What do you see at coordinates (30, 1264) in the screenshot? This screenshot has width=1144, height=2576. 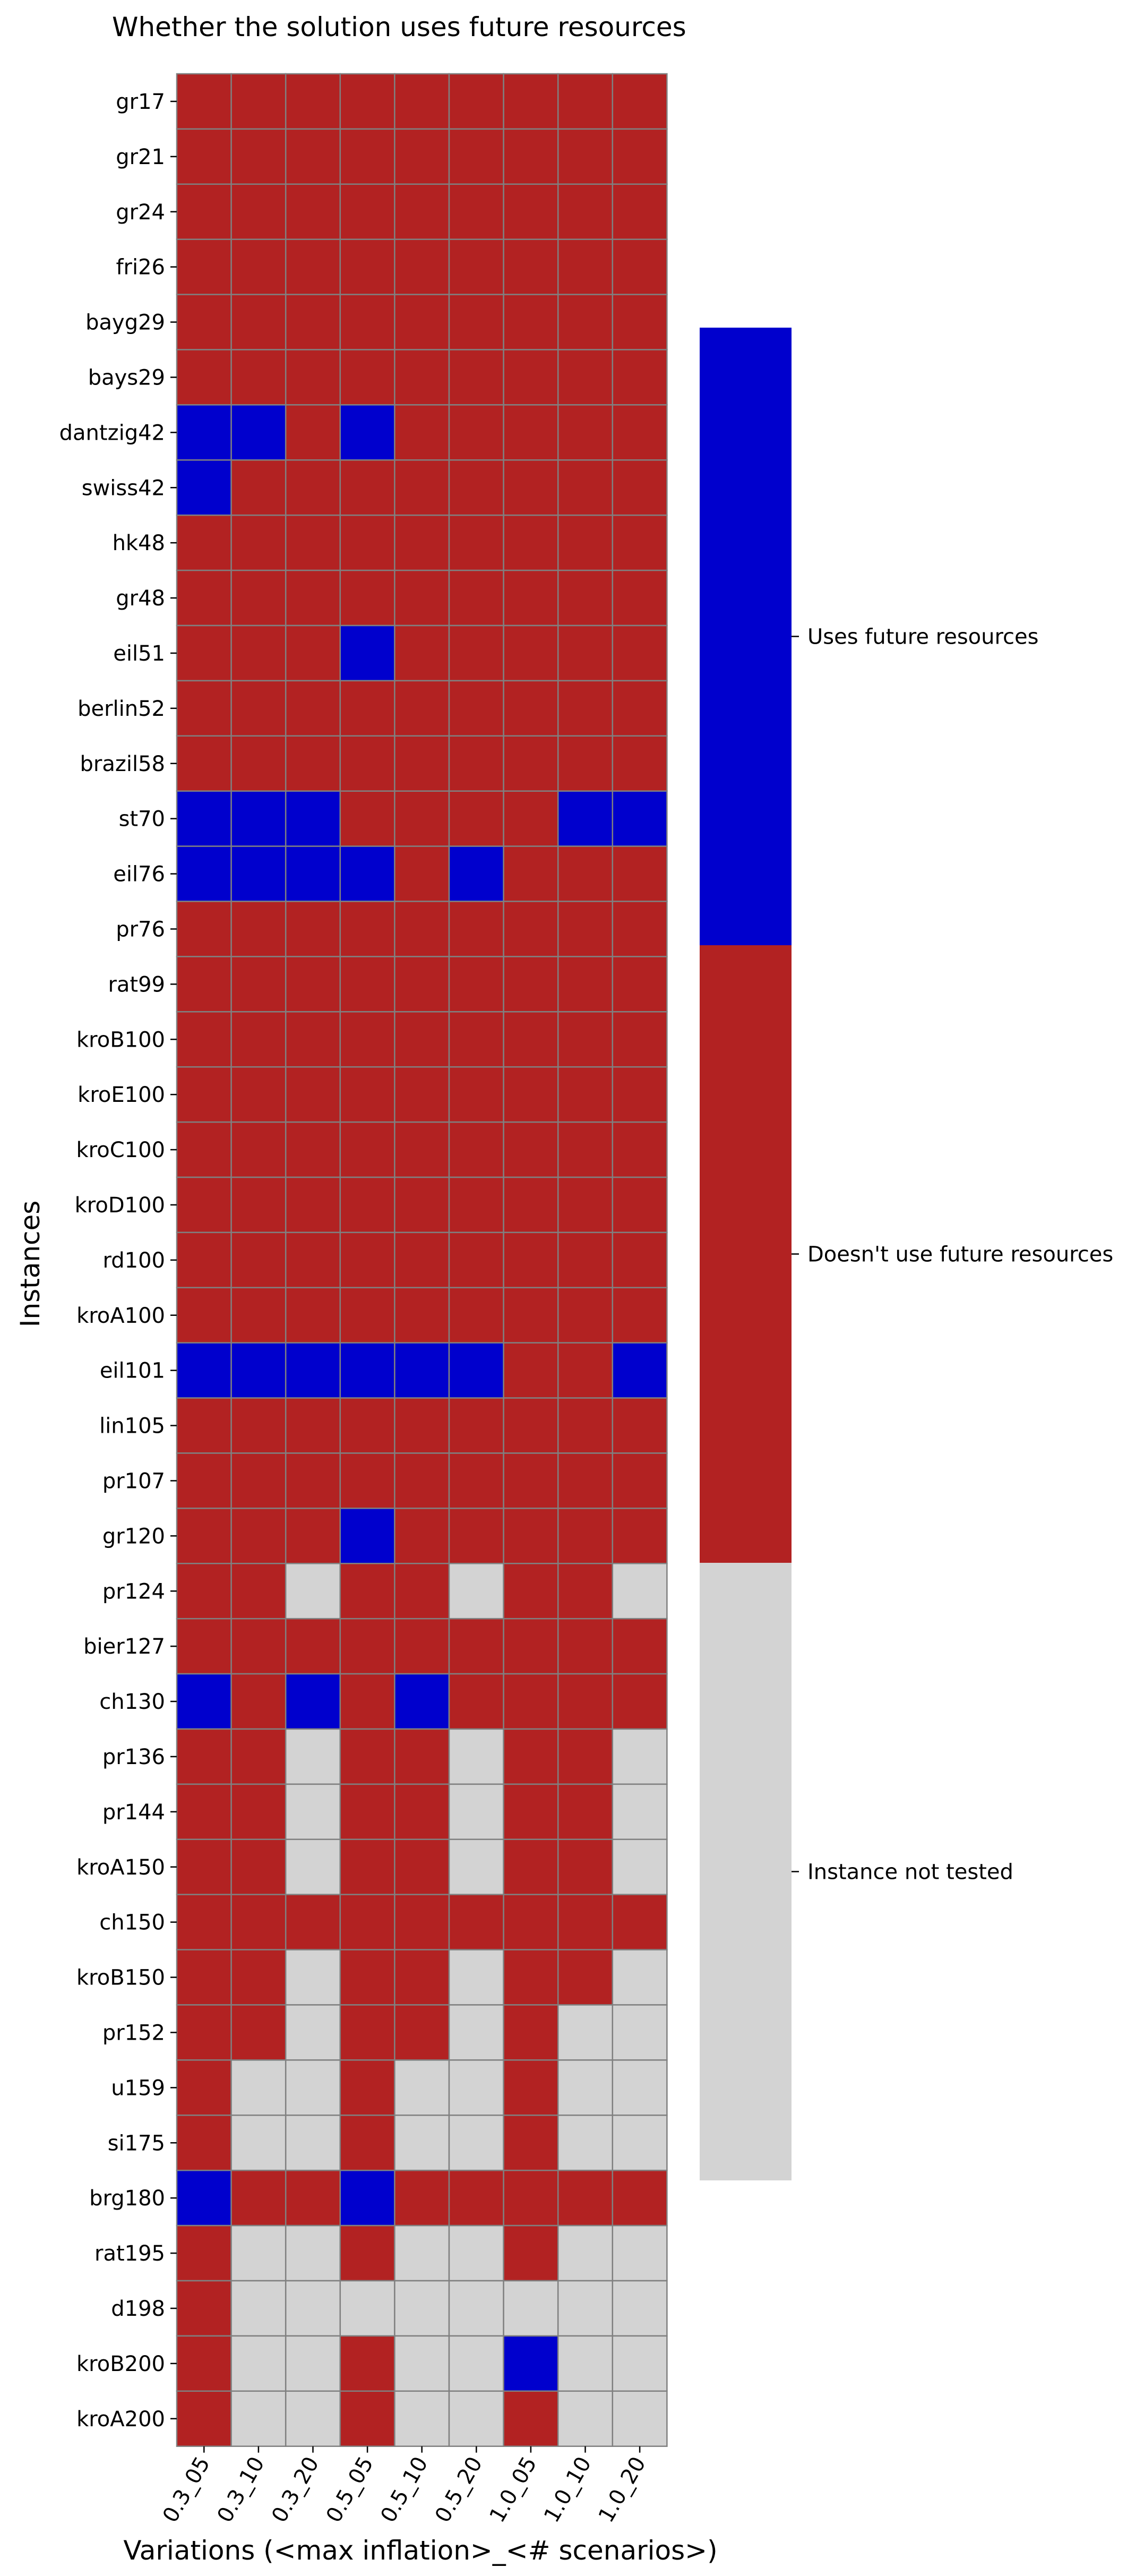 I see `y-axis-label: Instances` at bounding box center [30, 1264].